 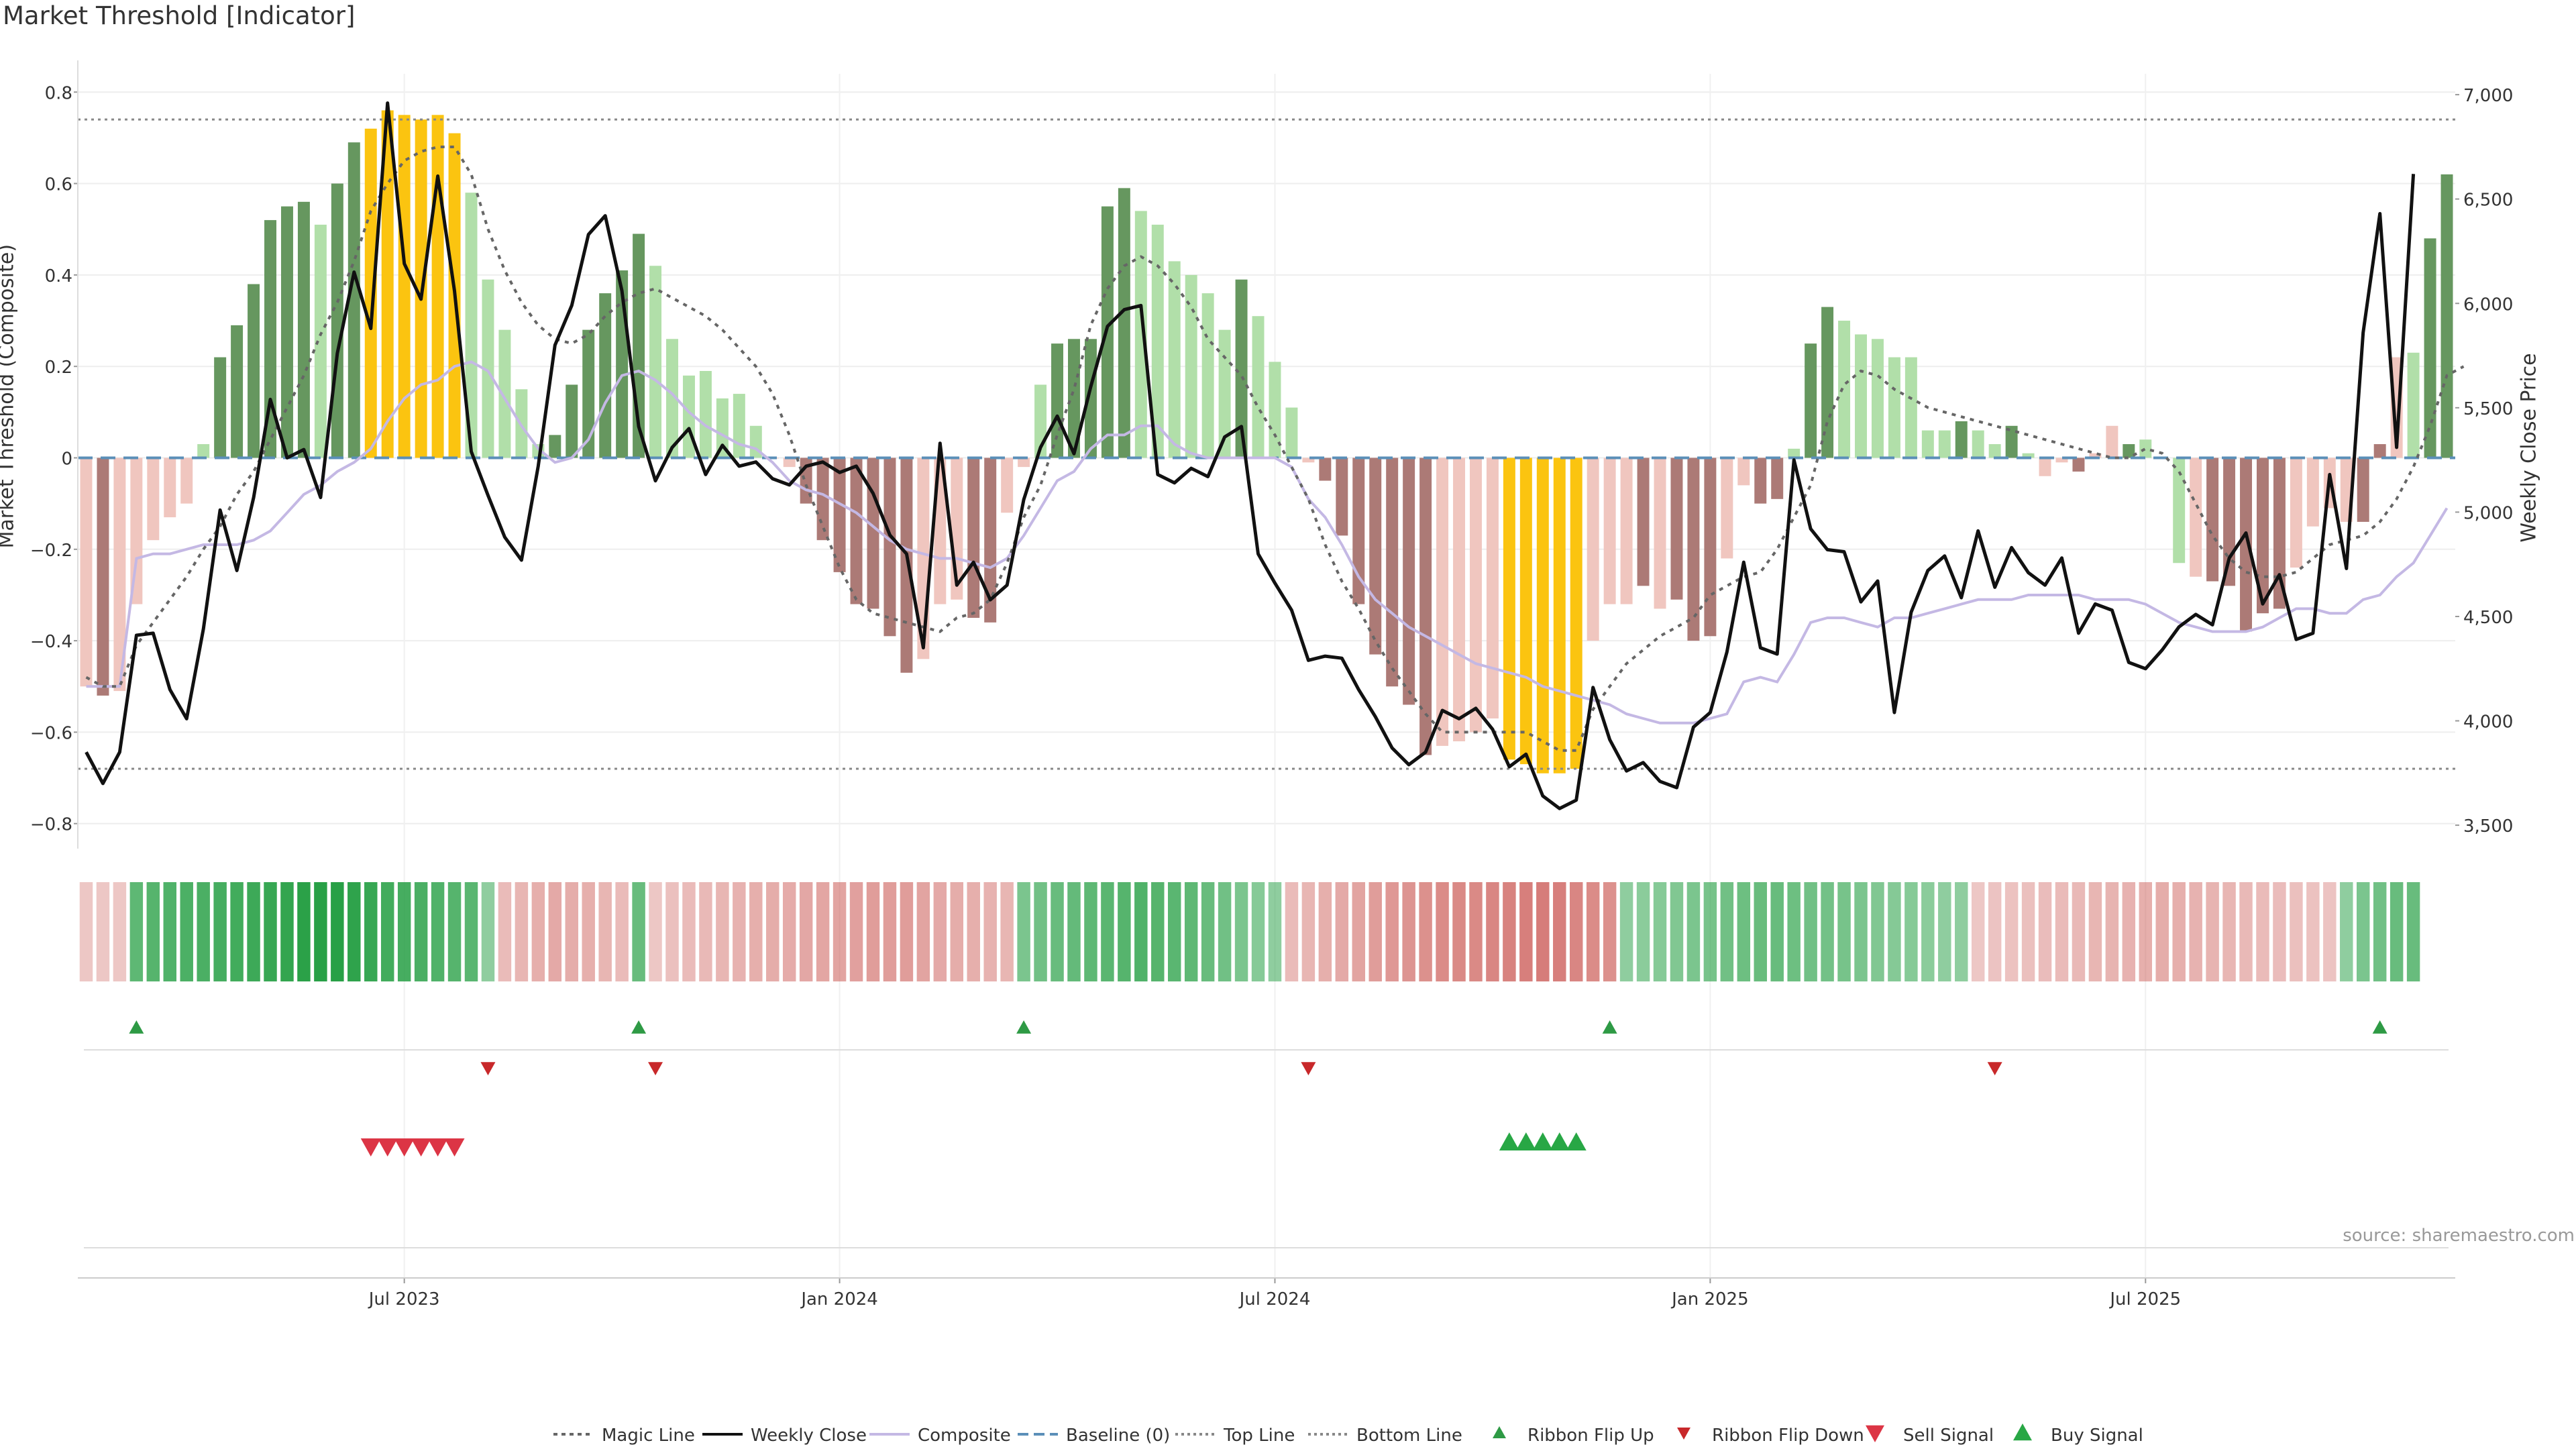 I want to click on x-tick-label: Jul 2023, so click(x=404, y=1299).